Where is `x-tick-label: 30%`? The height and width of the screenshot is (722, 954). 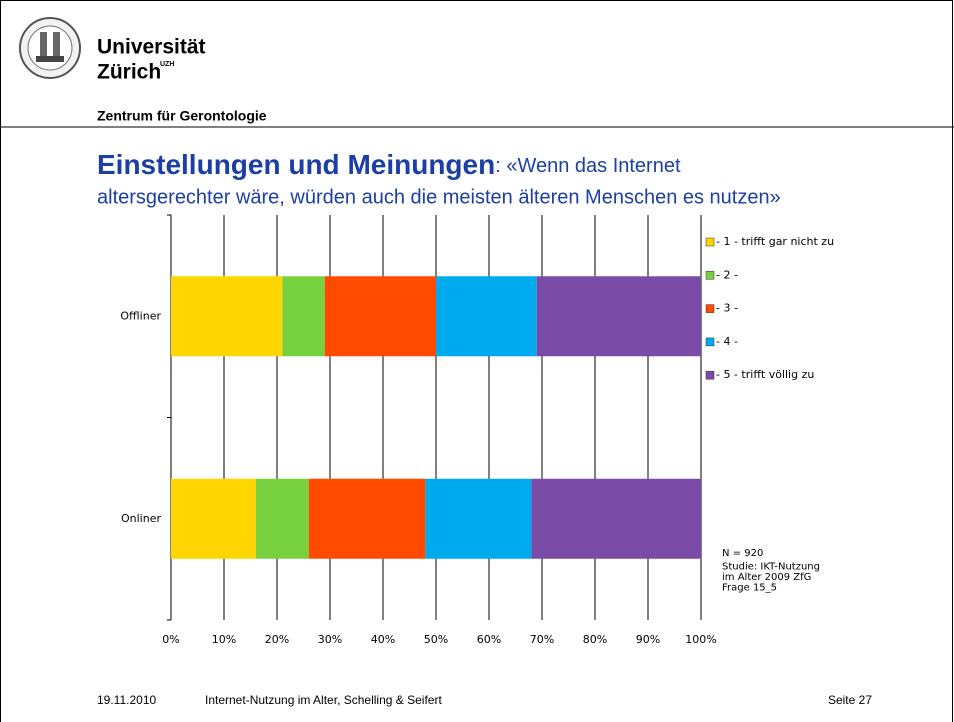 x-tick-label: 30% is located at coordinates (330, 639).